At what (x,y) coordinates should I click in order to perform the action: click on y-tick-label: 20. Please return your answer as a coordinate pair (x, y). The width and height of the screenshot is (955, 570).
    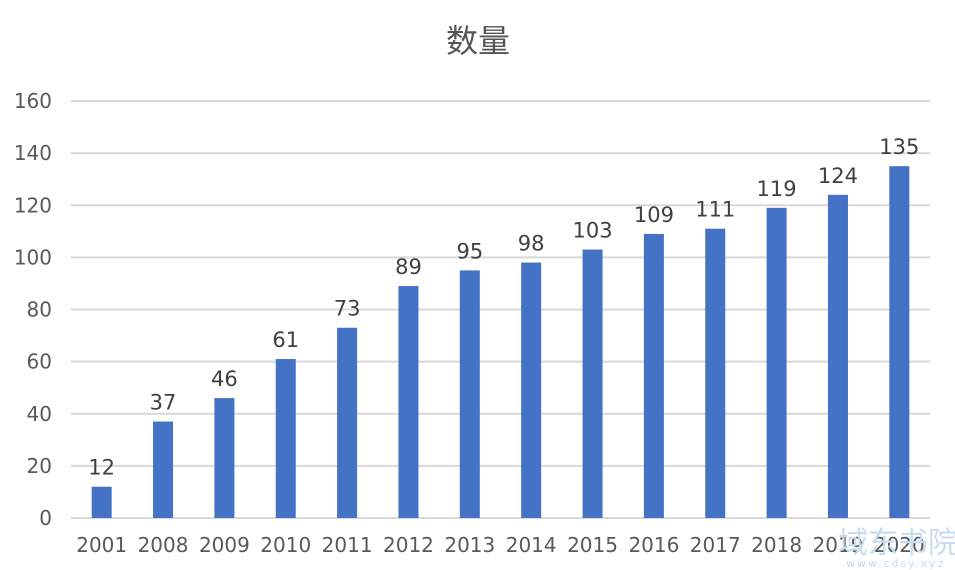
    Looking at the image, I should click on (39, 466).